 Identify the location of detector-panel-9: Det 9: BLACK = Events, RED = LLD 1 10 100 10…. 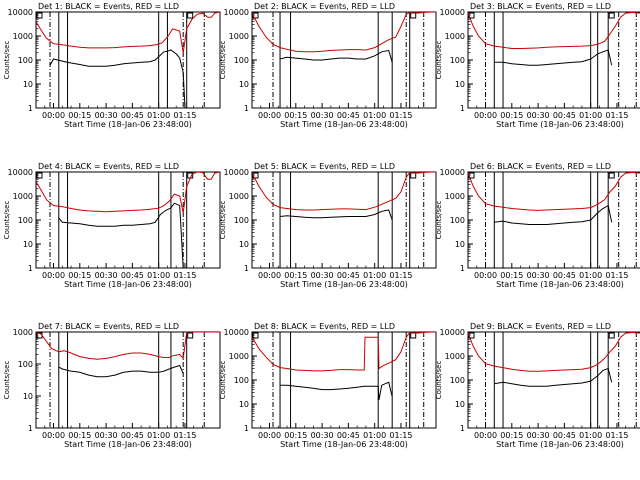
(537, 385).